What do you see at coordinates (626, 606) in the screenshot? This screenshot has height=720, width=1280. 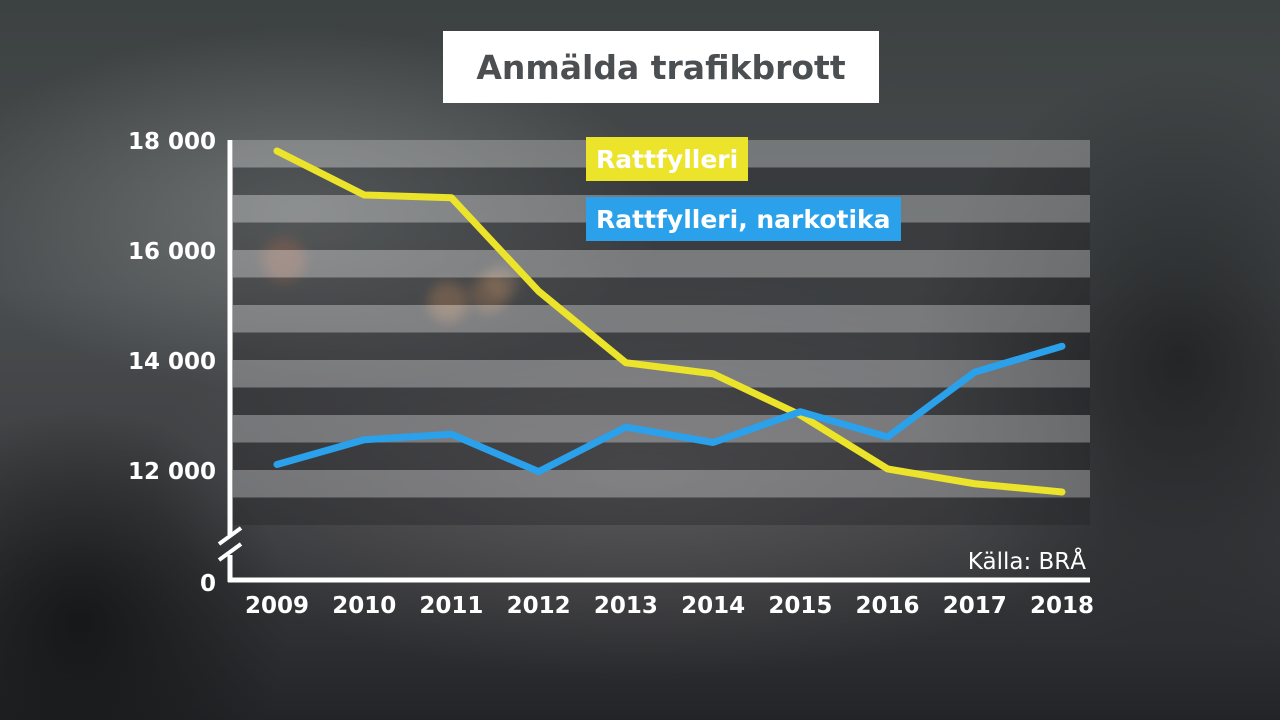 I see `x-tick-label: 2013` at bounding box center [626, 606].